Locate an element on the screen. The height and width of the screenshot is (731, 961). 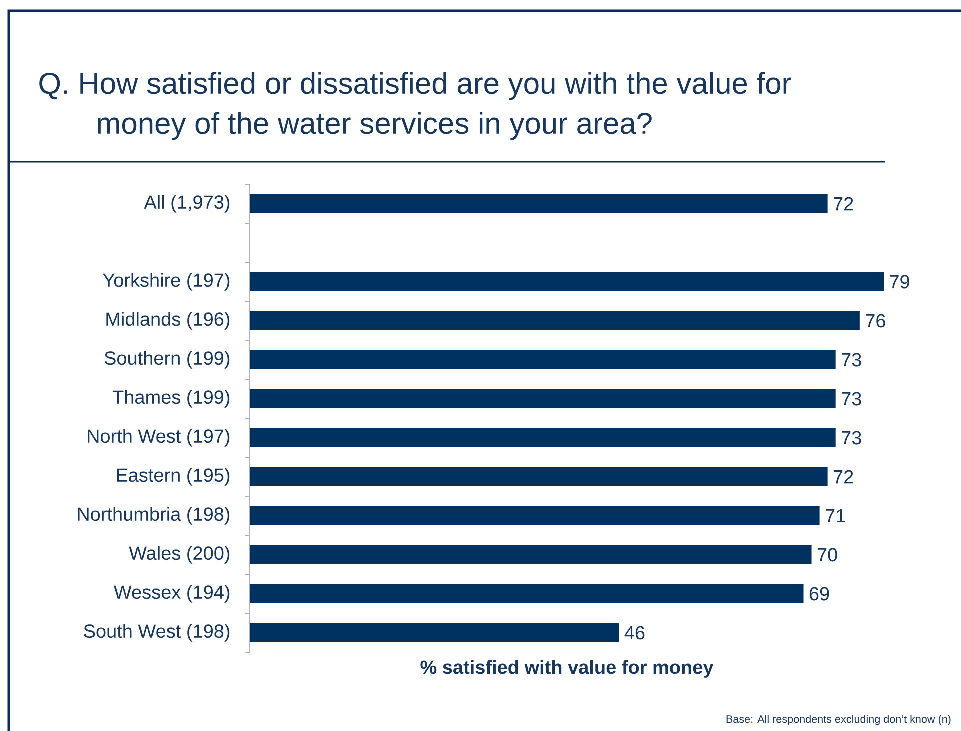
data-label: 79 is located at coordinates (900, 282).